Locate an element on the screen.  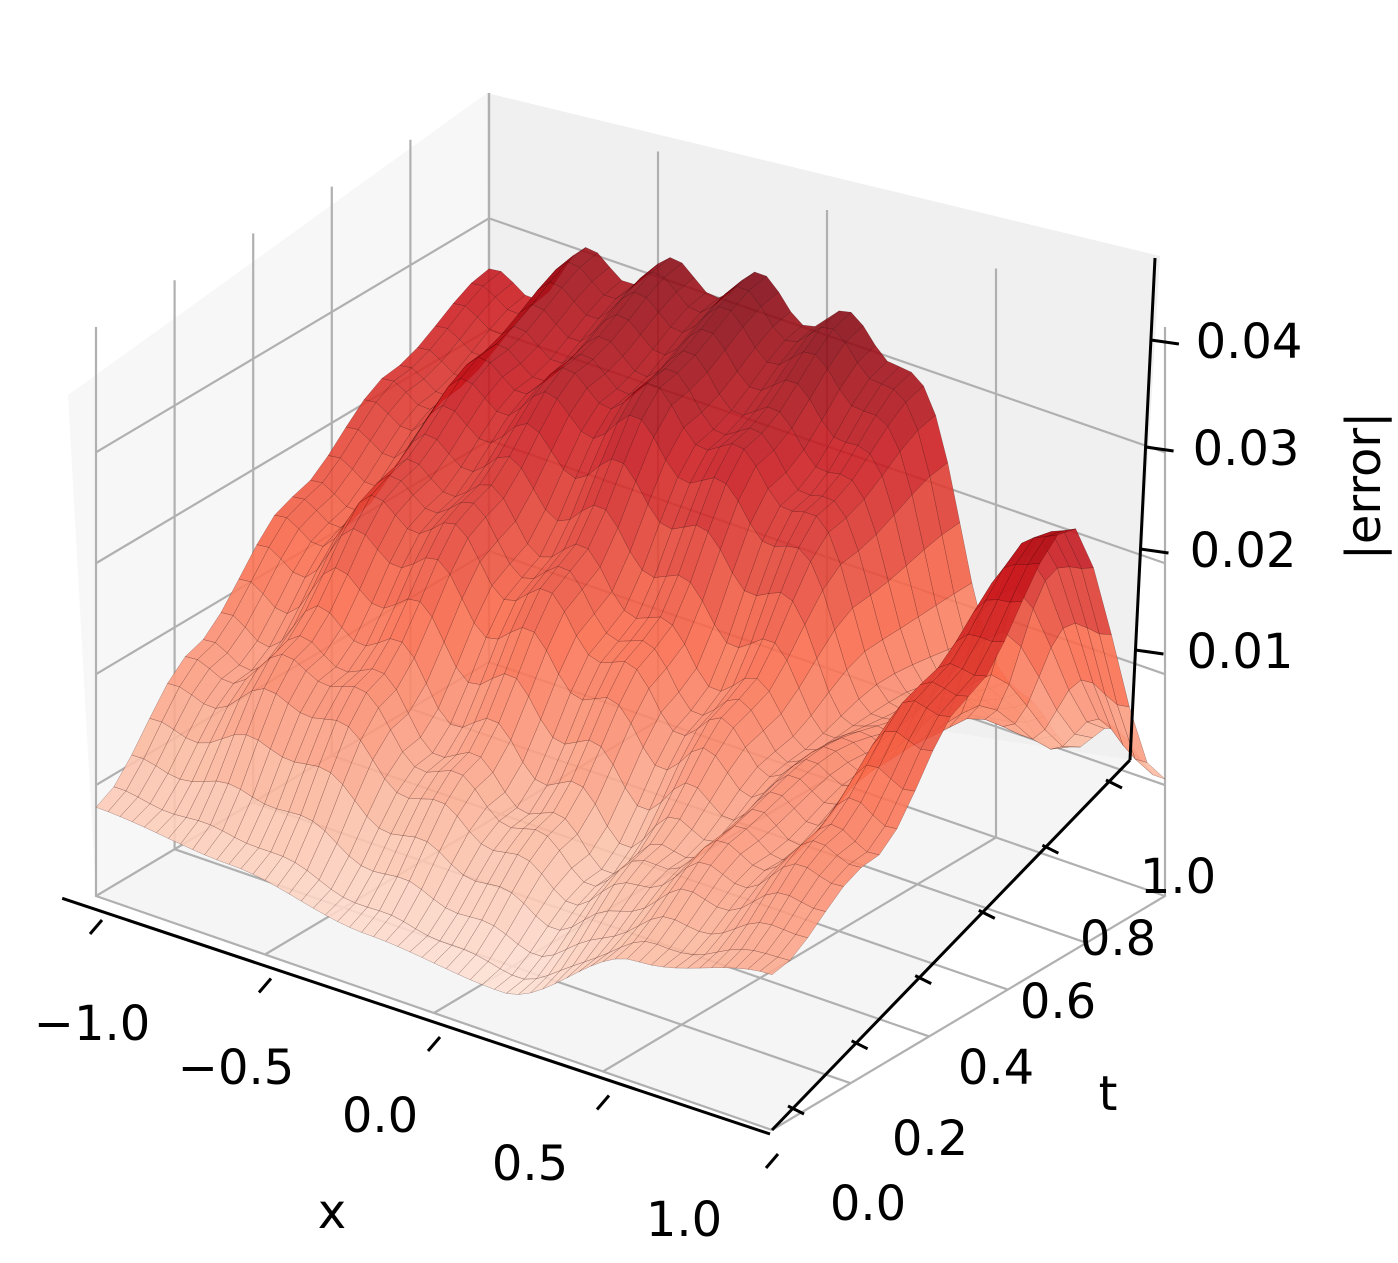
t-tick-label-0: 0.0 is located at coordinates (868, 1204).